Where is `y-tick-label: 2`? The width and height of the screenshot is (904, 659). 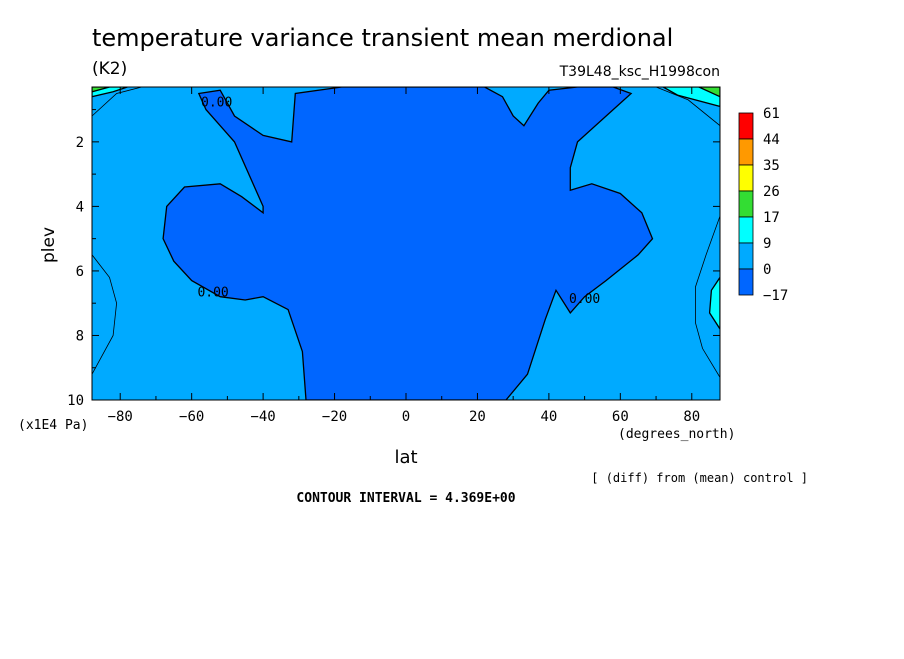
y-tick-label: 2 is located at coordinates (80, 143).